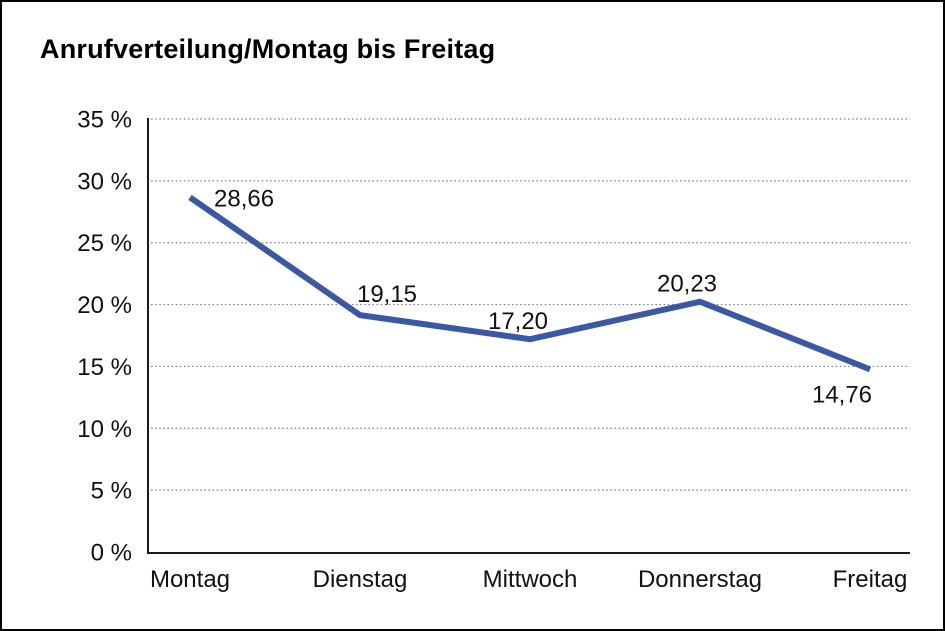 The image size is (945, 631). Describe the element at coordinates (104, 243) in the screenshot. I see `y-tick-label: 25 %` at that location.